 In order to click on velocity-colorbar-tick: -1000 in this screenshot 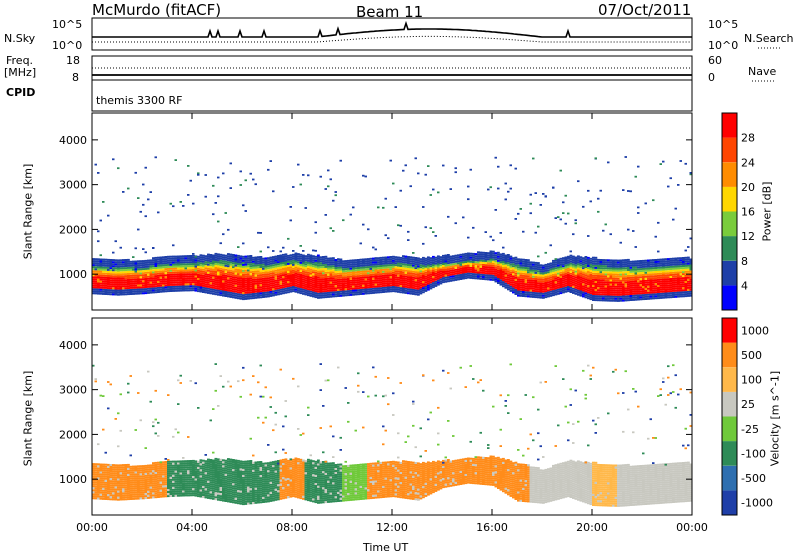, I will do `click(757, 503)`.